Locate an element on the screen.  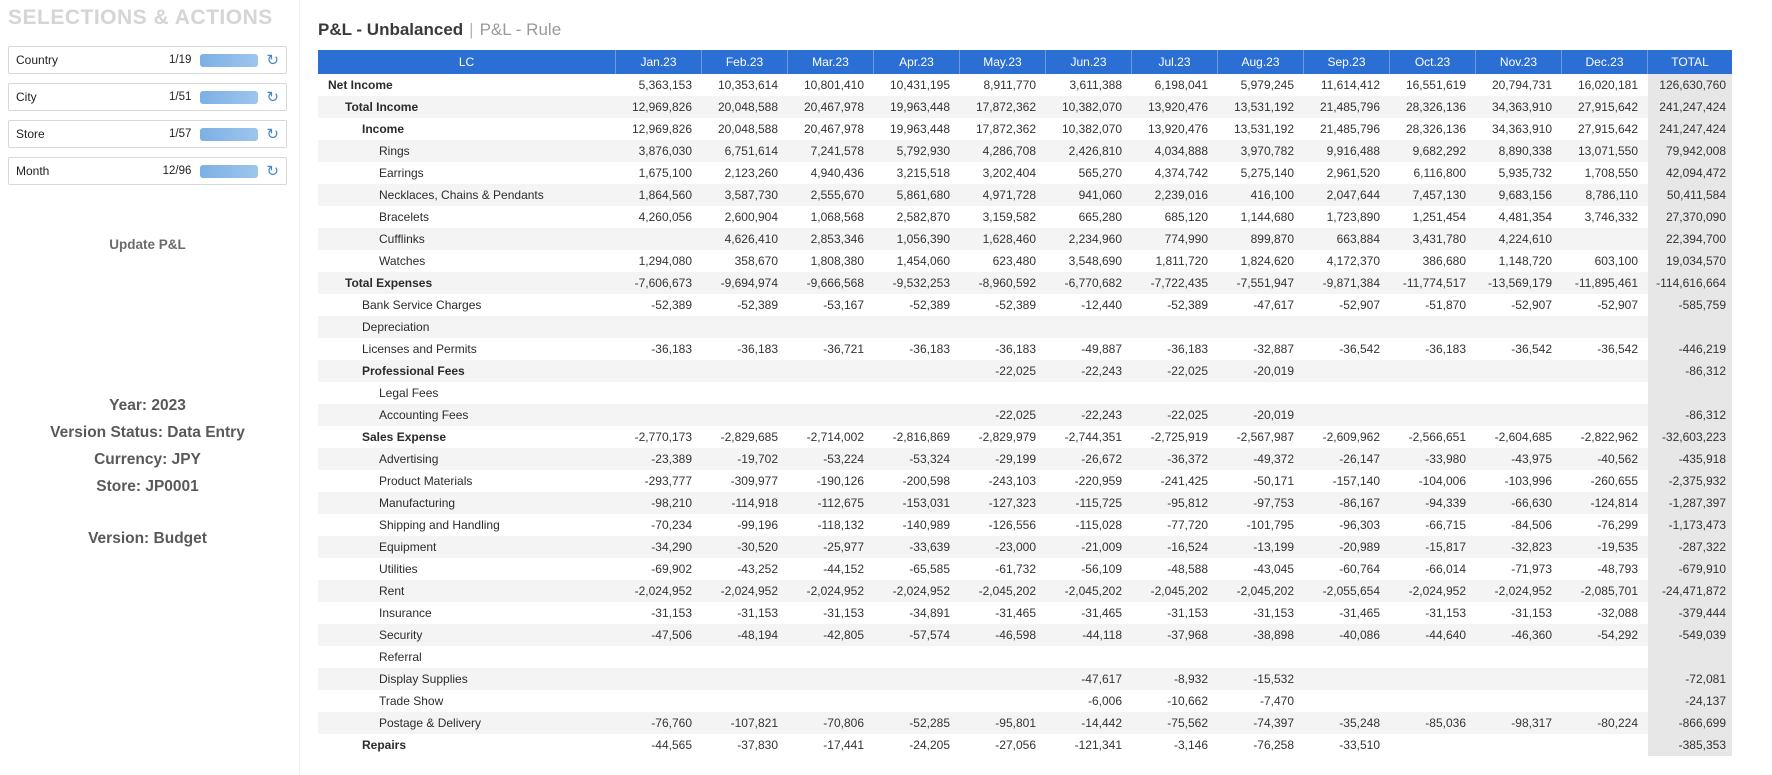
cell: 1,708,550 is located at coordinates (1611, 173).